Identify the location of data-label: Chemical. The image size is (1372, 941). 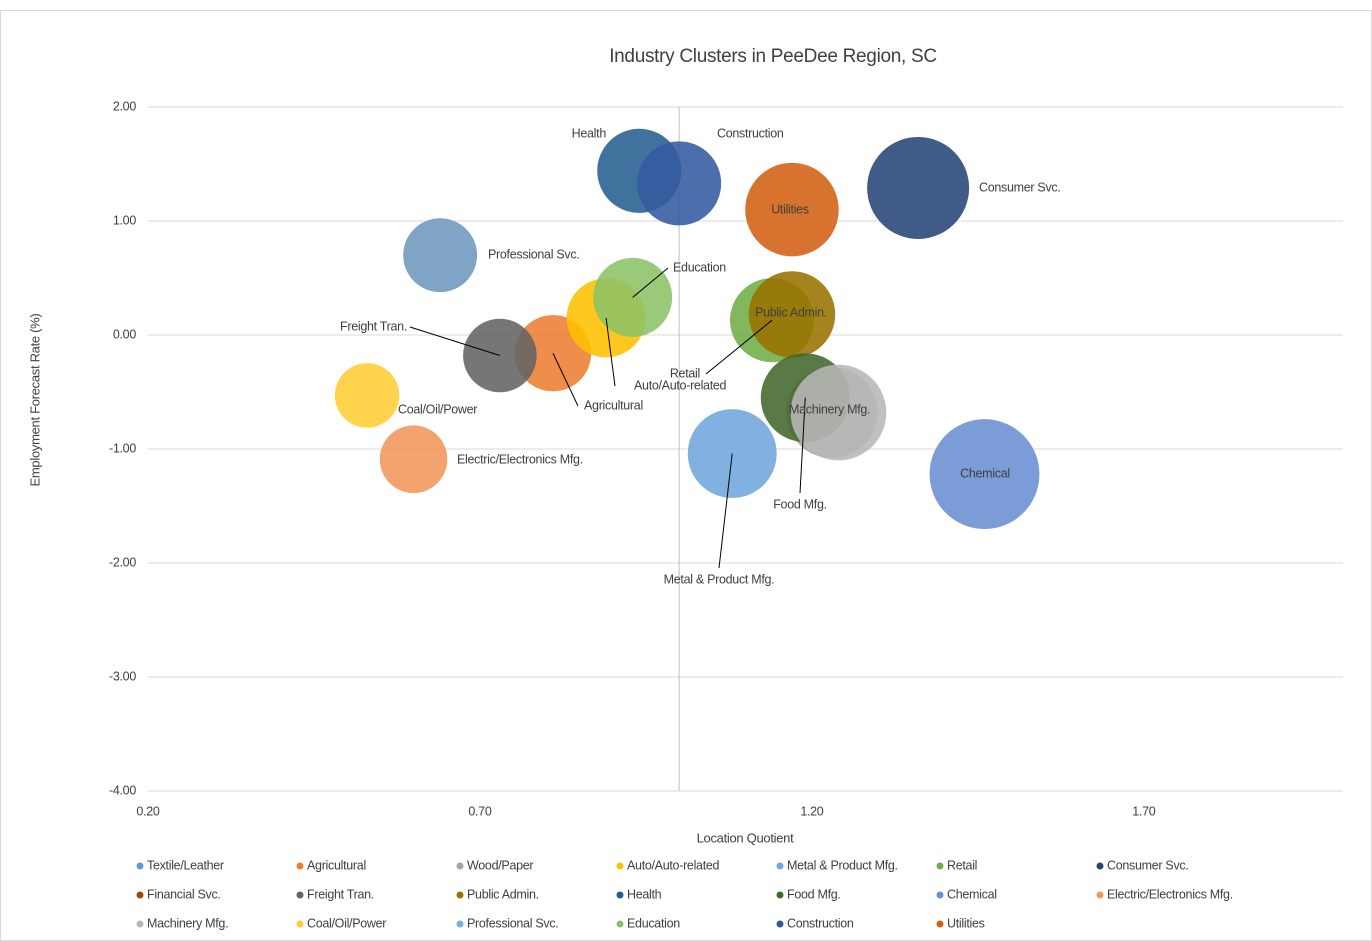
(985, 473).